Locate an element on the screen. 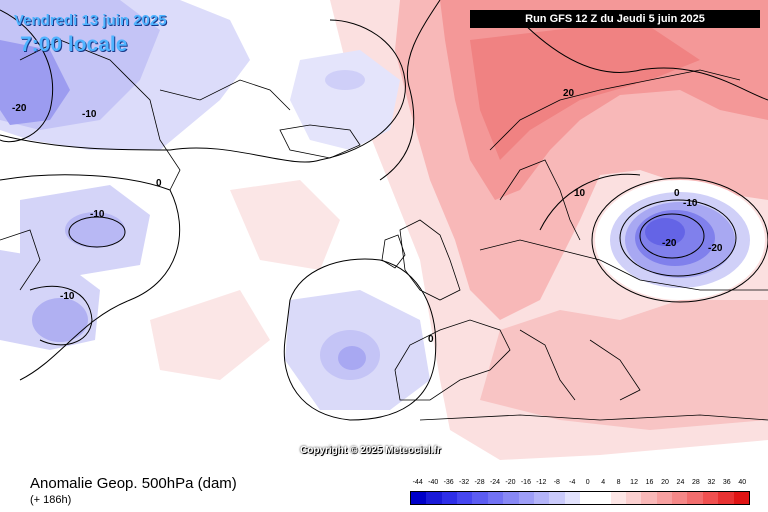  contour-label: 20 is located at coordinates (569, 93).